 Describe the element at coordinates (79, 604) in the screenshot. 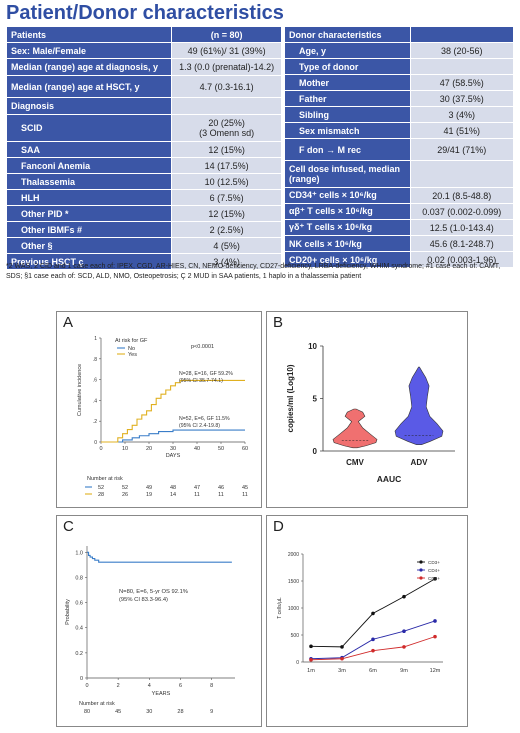

I see `y-tick-label: 0.6` at that location.